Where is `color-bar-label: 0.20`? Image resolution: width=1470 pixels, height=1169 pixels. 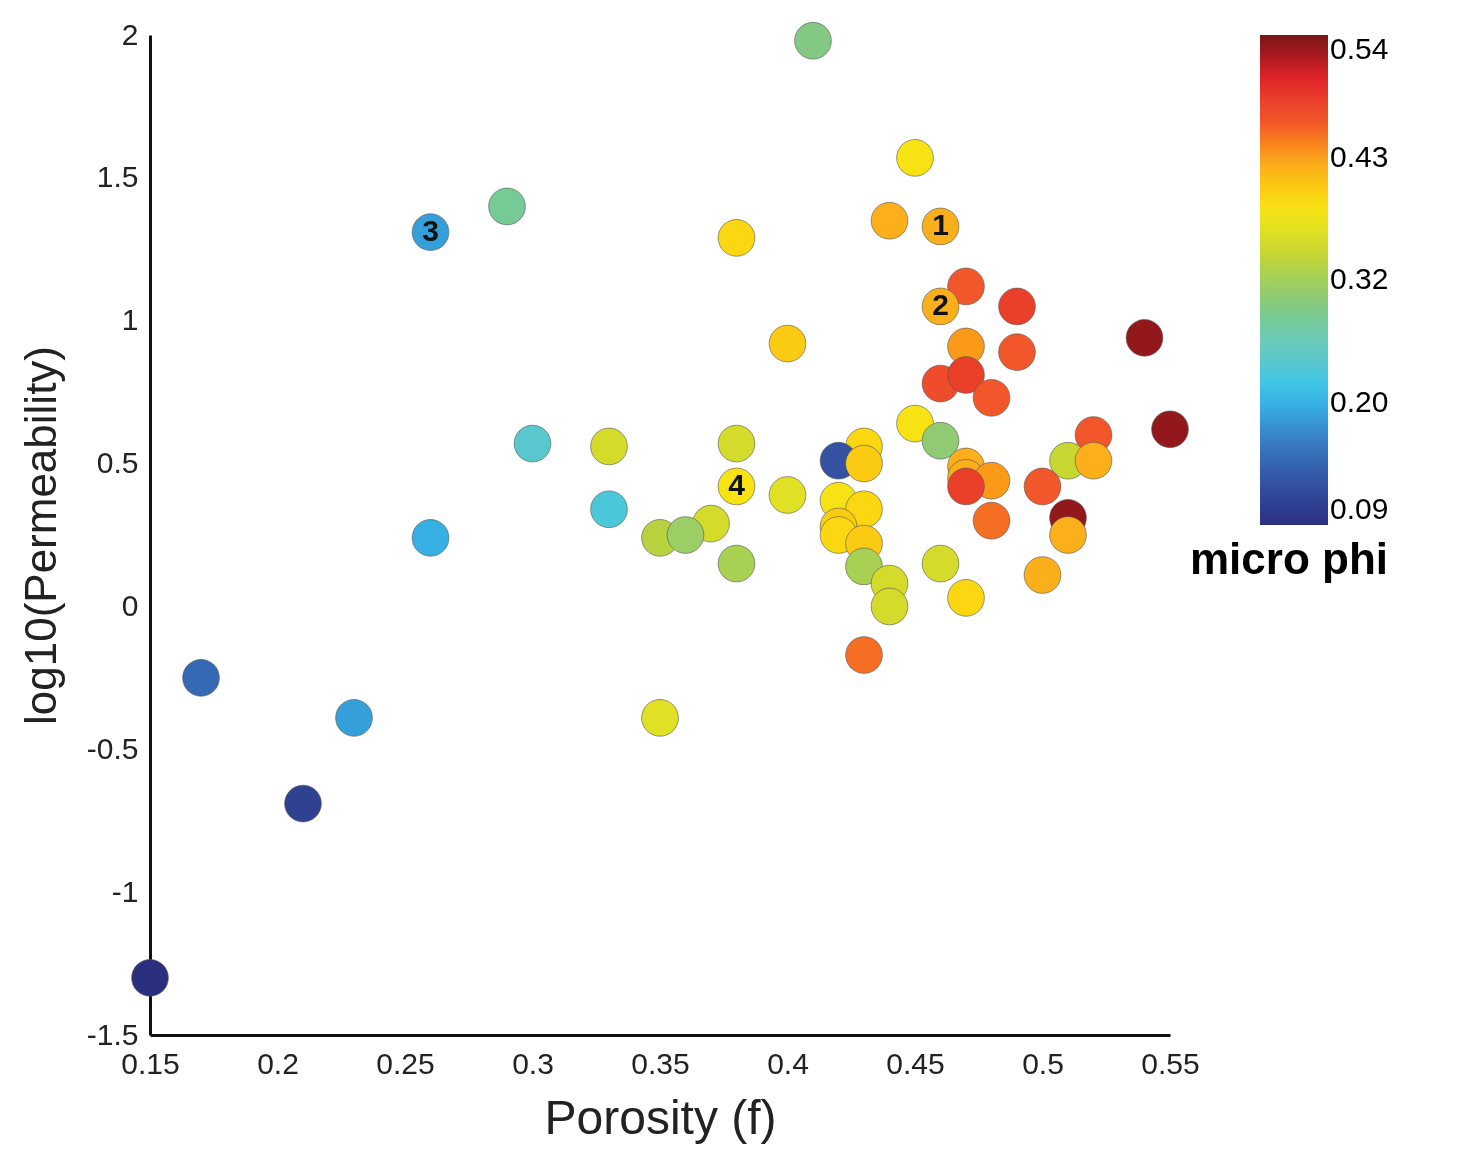
color-bar-label: 0.20 is located at coordinates (1359, 401).